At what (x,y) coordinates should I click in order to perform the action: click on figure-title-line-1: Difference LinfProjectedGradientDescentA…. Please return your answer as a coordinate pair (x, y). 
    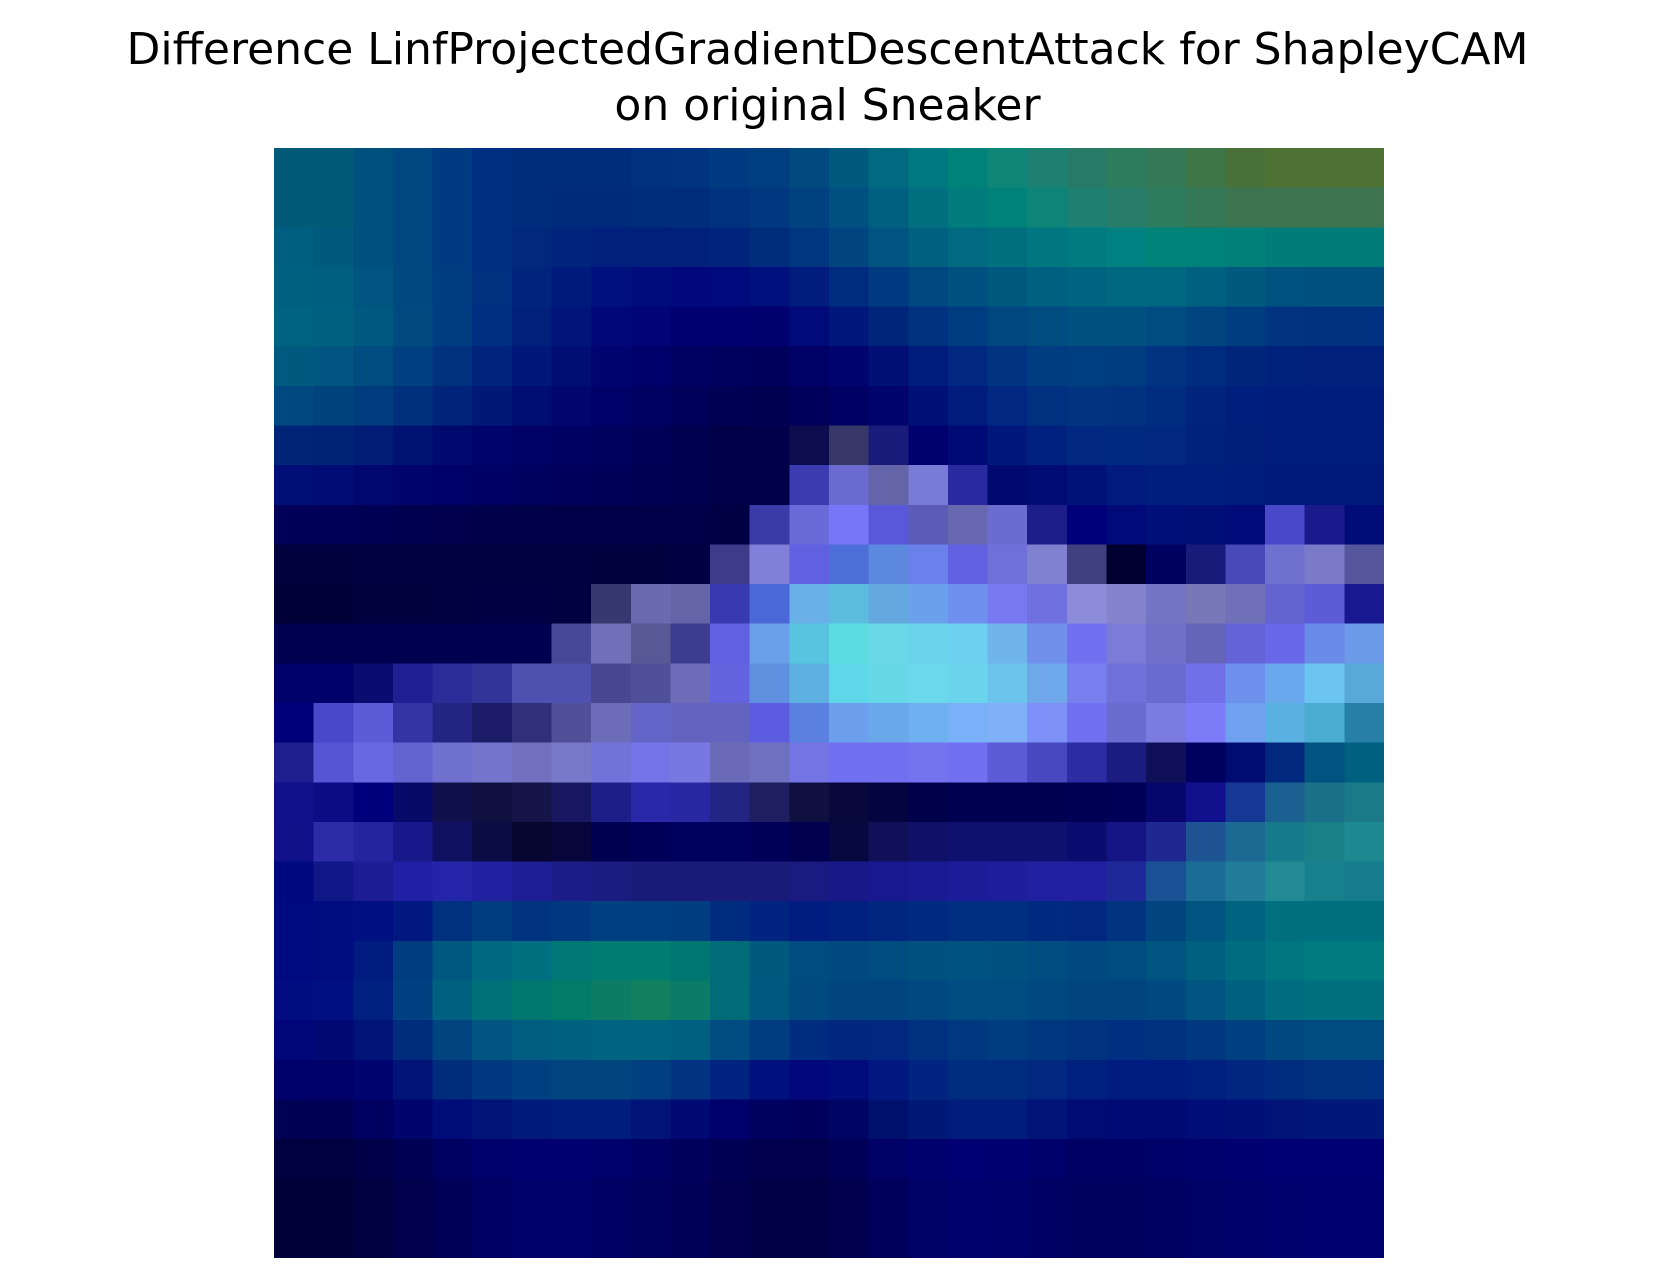
    Looking at the image, I should click on (827, 49).